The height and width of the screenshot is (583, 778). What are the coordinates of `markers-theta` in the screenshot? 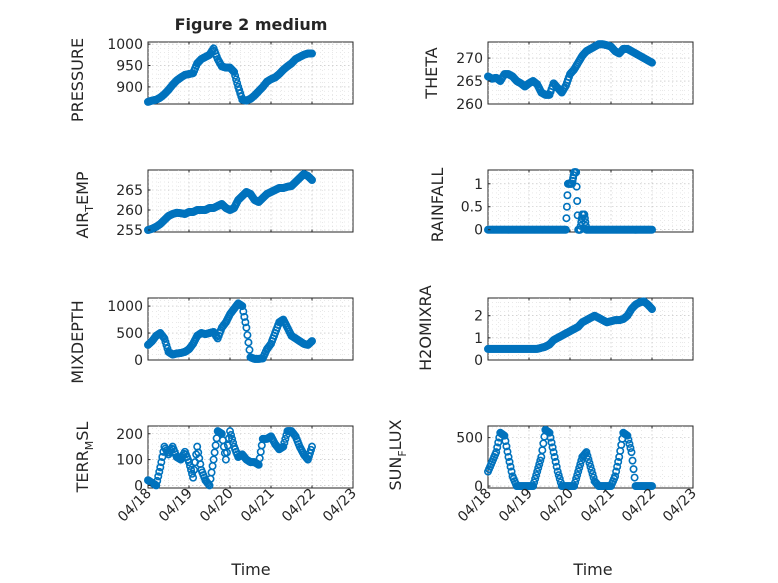 It's located at (569, 69).